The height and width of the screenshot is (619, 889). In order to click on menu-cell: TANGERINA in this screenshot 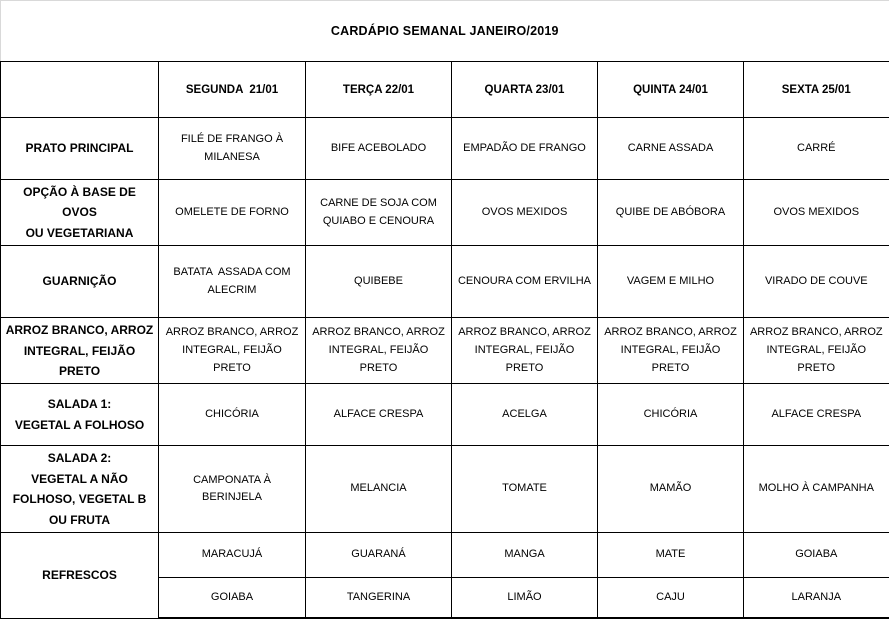, I will do `click(379, 597)`.